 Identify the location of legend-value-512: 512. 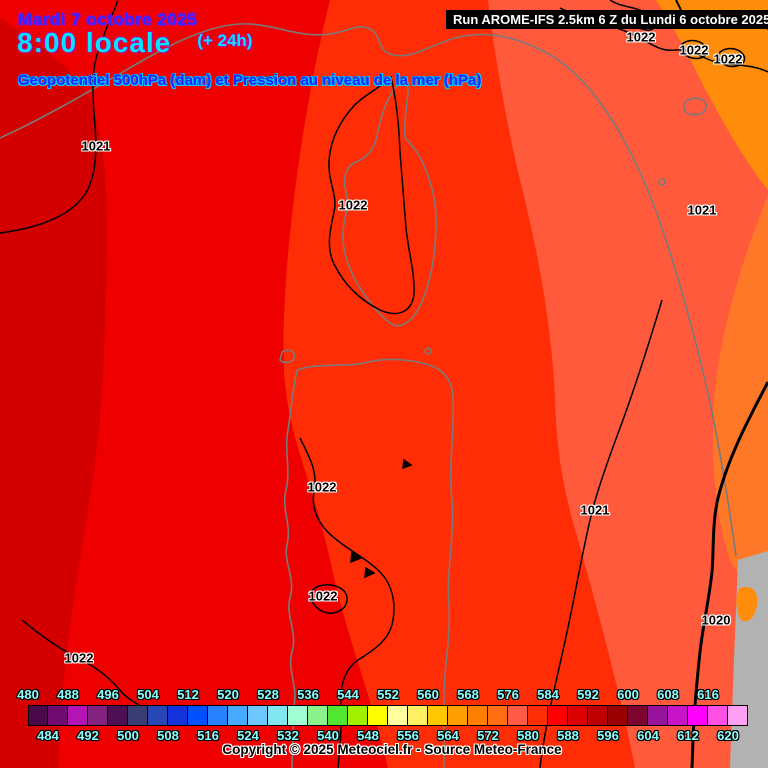
(188, 694).